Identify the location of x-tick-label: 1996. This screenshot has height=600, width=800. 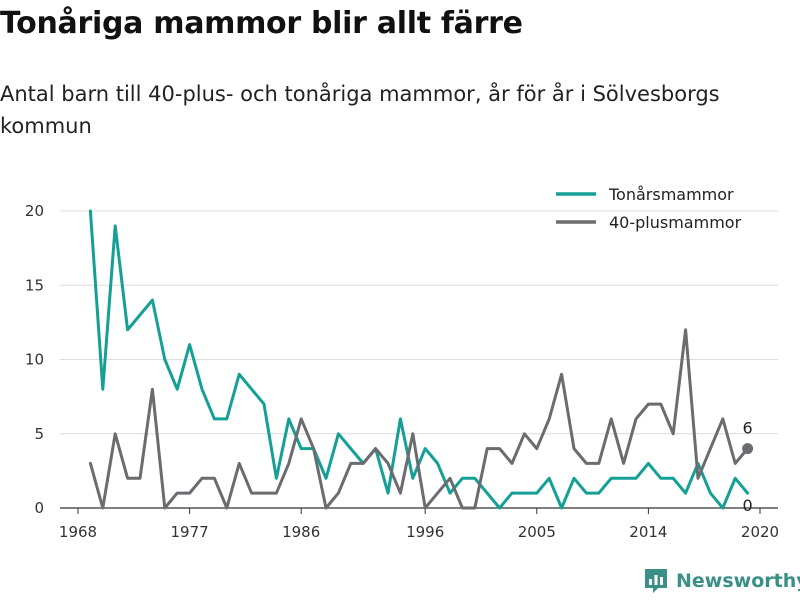
(425, 532).